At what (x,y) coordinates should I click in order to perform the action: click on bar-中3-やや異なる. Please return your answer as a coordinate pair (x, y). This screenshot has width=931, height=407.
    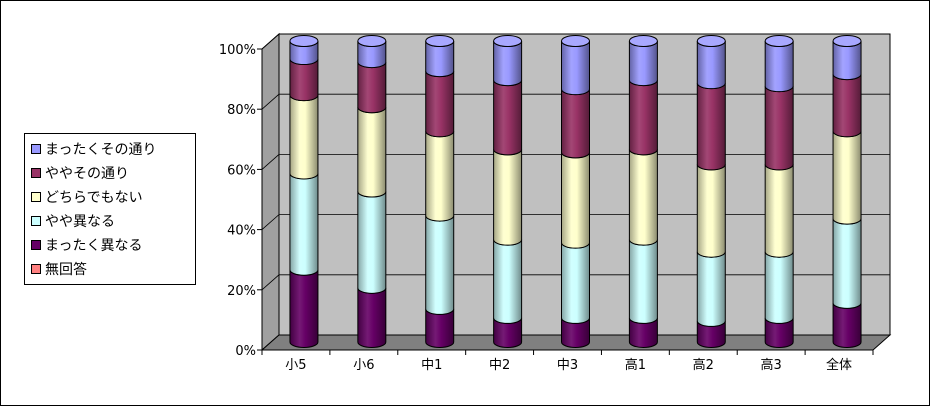
    Looking at the image, I should click on (575, 283).